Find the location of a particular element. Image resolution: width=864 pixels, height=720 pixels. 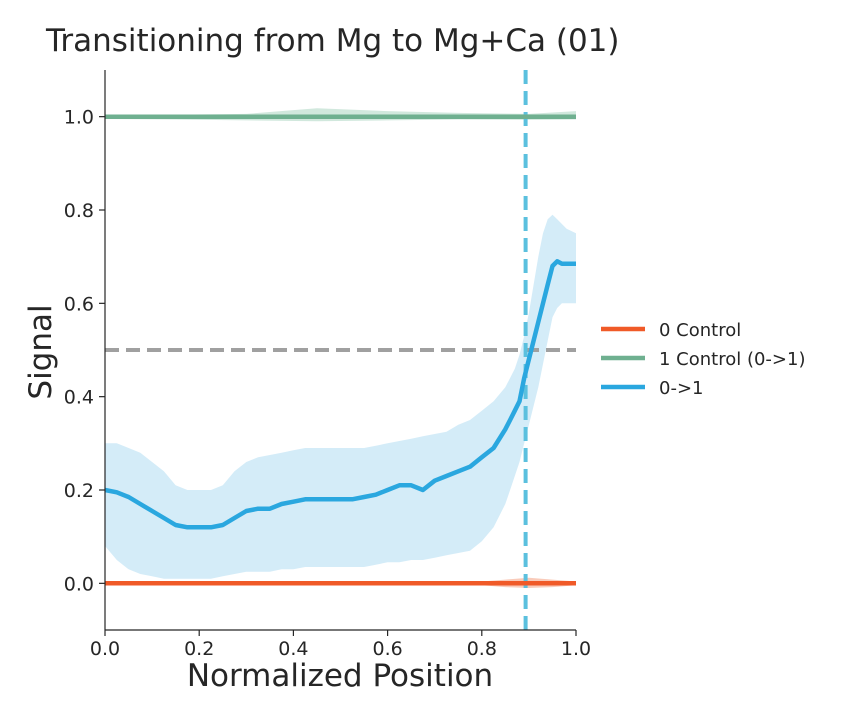

x-tick-label: 1.0 is located at coordinates (576, 649).